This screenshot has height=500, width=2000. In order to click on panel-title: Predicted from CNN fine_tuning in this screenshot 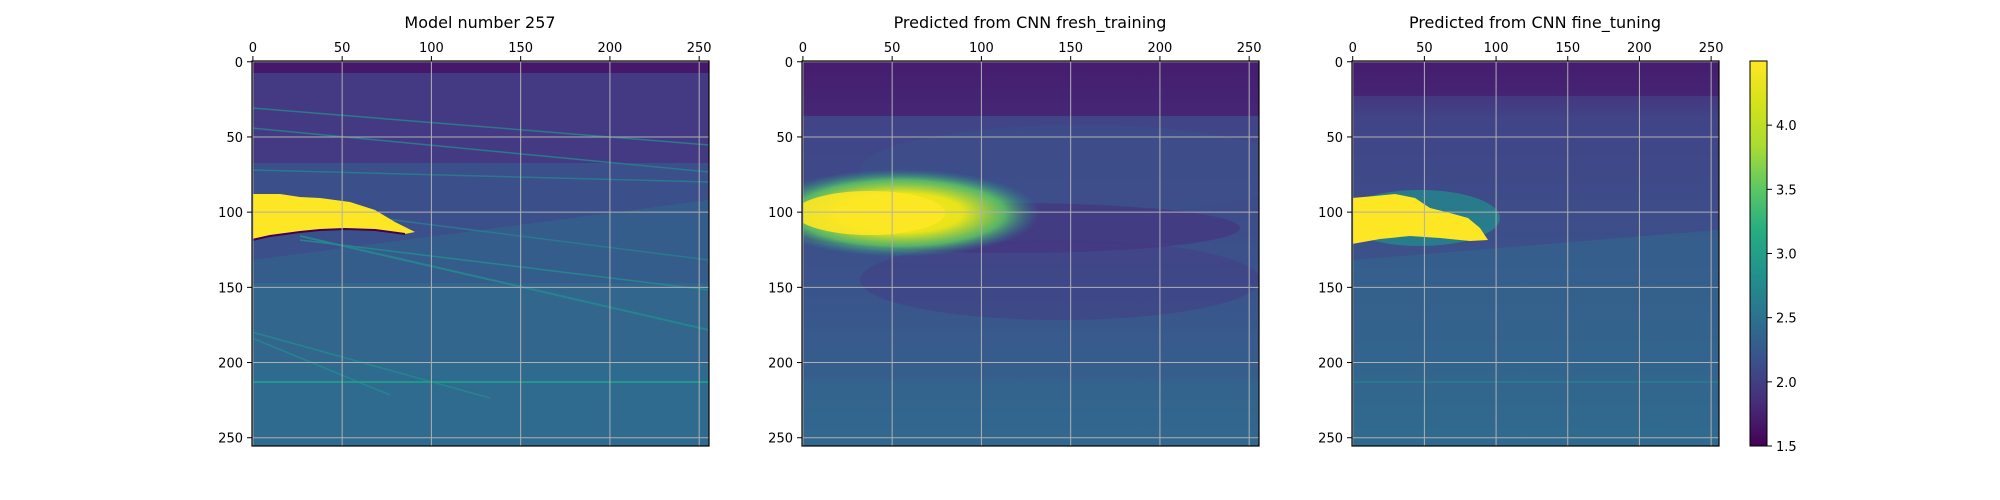, I will do `click(1535, 23)`.